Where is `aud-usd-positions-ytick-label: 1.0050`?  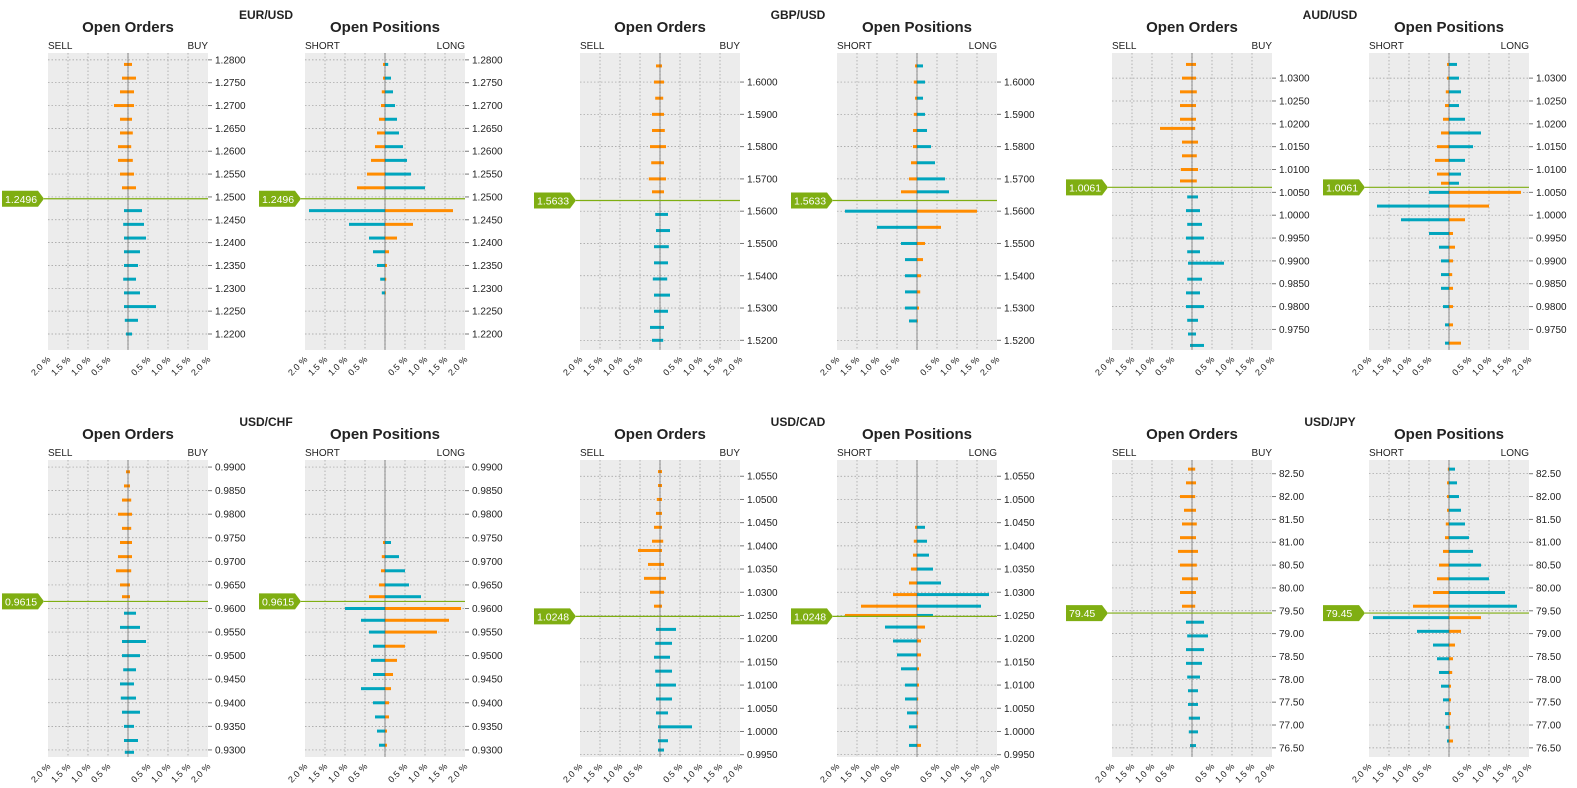
aud-usd-positions-ytick-label: 1.0050 is located at coordinates (1551, 193).